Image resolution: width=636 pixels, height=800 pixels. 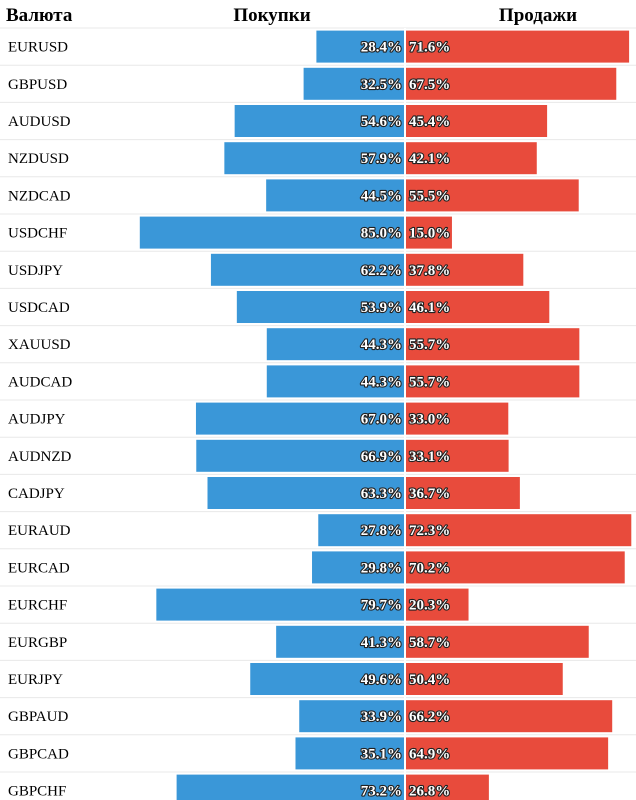 I want to click on header-buy: Покупки, so click(x=271, y=15).